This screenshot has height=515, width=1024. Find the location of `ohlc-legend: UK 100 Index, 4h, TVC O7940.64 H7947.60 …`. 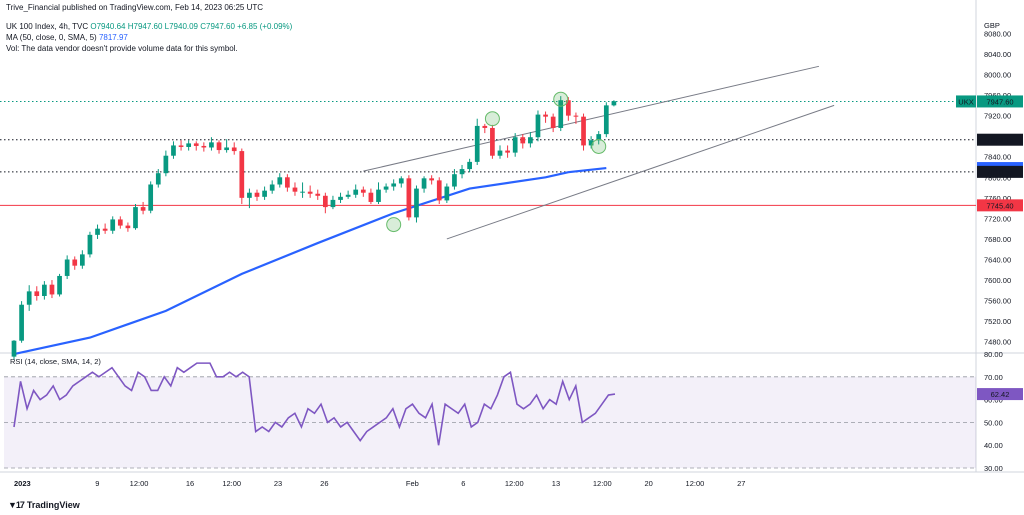

ohlc-legend: UK 100 Index, 4h, TVC O7940.64 H7947.60 … is located at coordinates (149, 27).